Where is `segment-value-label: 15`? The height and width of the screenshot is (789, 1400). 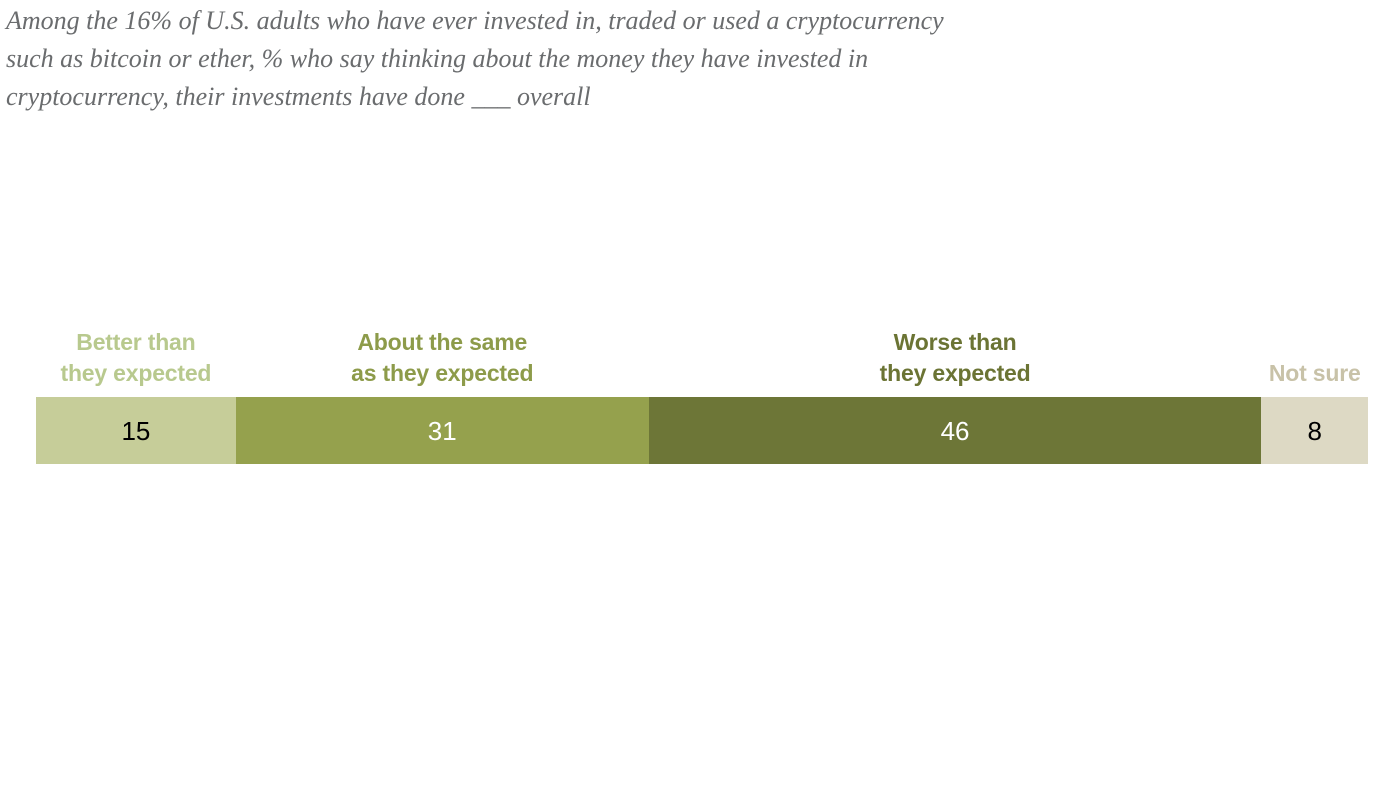 segment-value-label: 15 is located at coordinates (136, 430).